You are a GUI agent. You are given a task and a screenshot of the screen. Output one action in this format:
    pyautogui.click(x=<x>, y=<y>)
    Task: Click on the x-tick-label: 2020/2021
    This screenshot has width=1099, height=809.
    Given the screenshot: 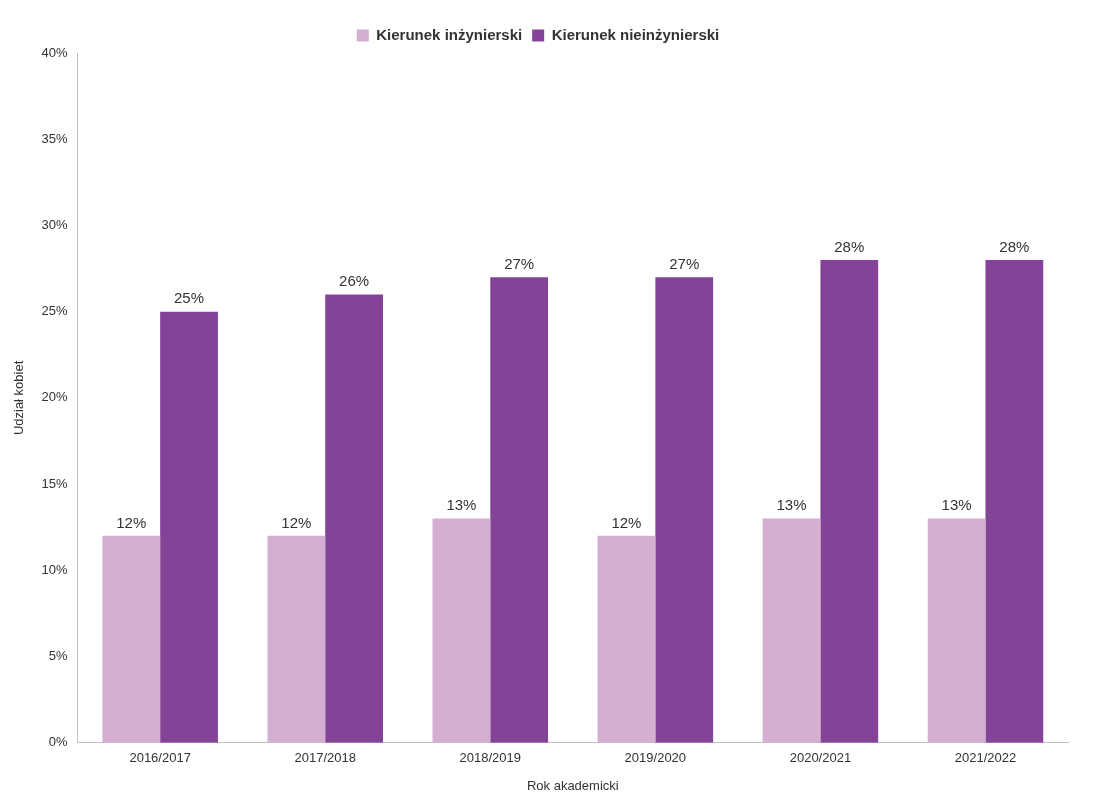 What is the action you would take?
    pyautogui.click(x=820, y=758)
    